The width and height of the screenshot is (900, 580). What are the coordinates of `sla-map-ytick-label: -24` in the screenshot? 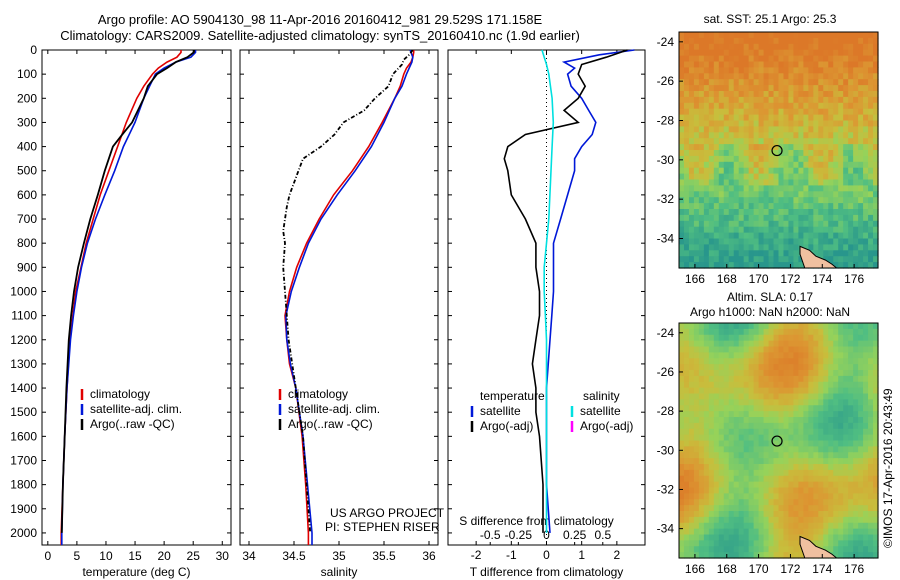 It's located at (666, 333).